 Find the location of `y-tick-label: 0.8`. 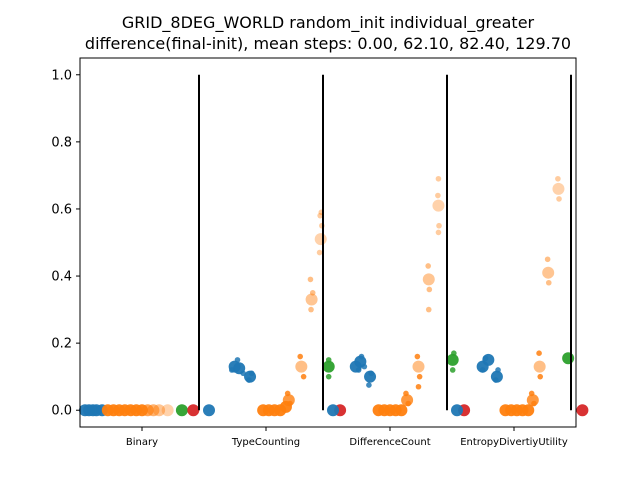

y-tick-label: 0.8 is located at coordinates (61, 142).